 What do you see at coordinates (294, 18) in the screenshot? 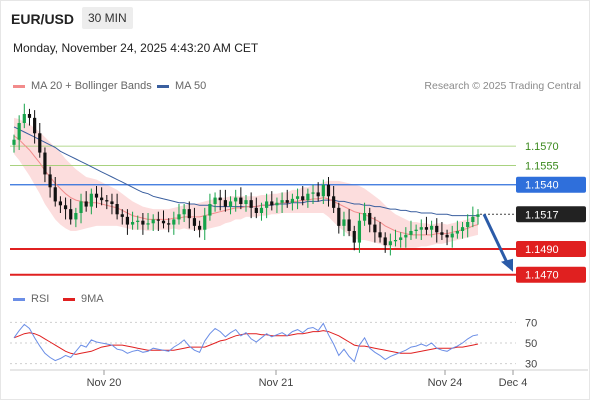
I see `chart-header: EUR/USD 30 MIN` at bounding box center [294, 18].